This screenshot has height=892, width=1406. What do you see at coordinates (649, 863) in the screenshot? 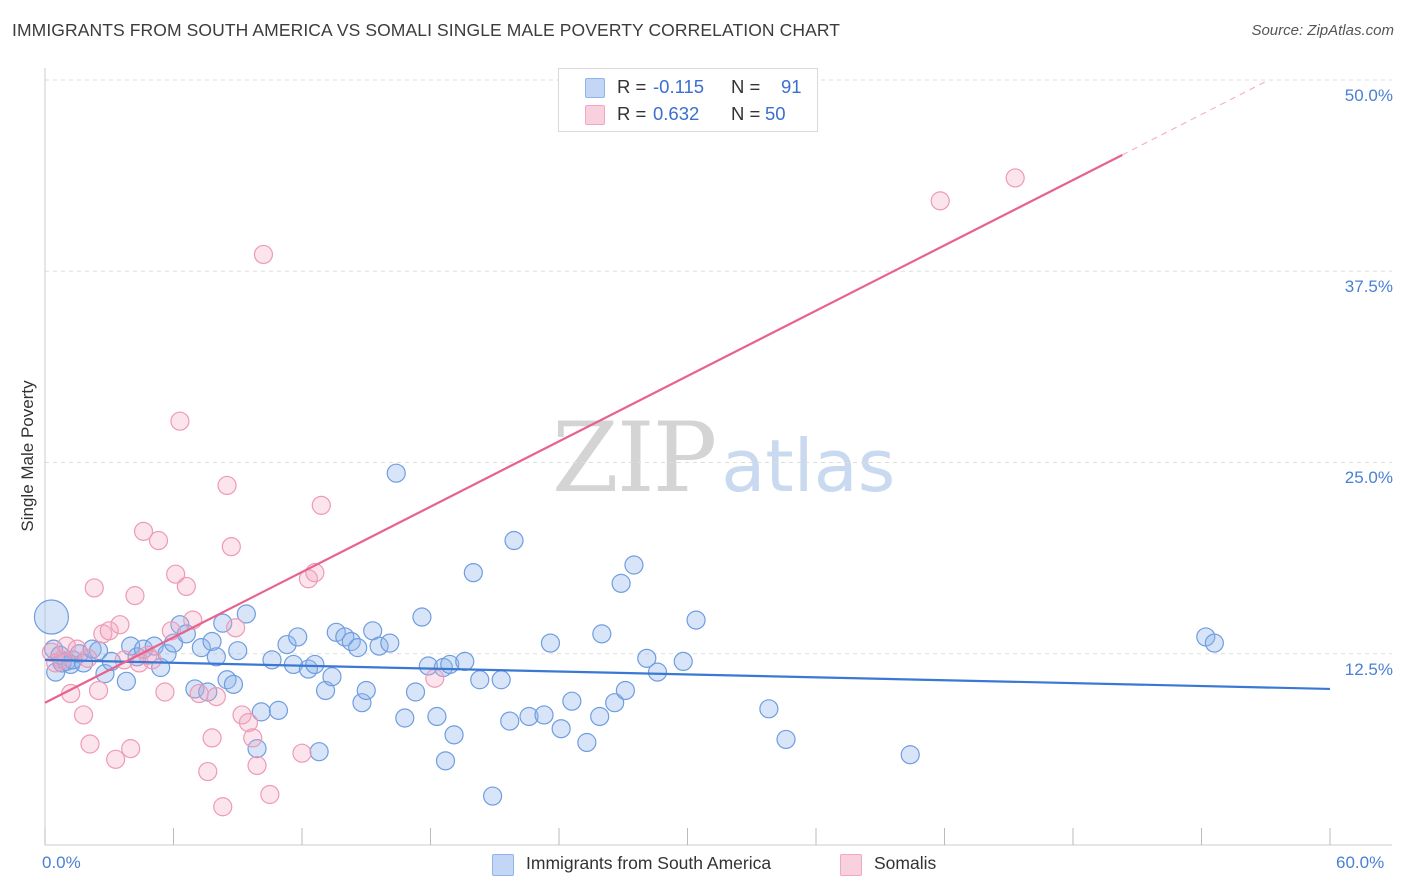
I see `legend-label: Immigrants from South America` at bounding box center [649, 863].